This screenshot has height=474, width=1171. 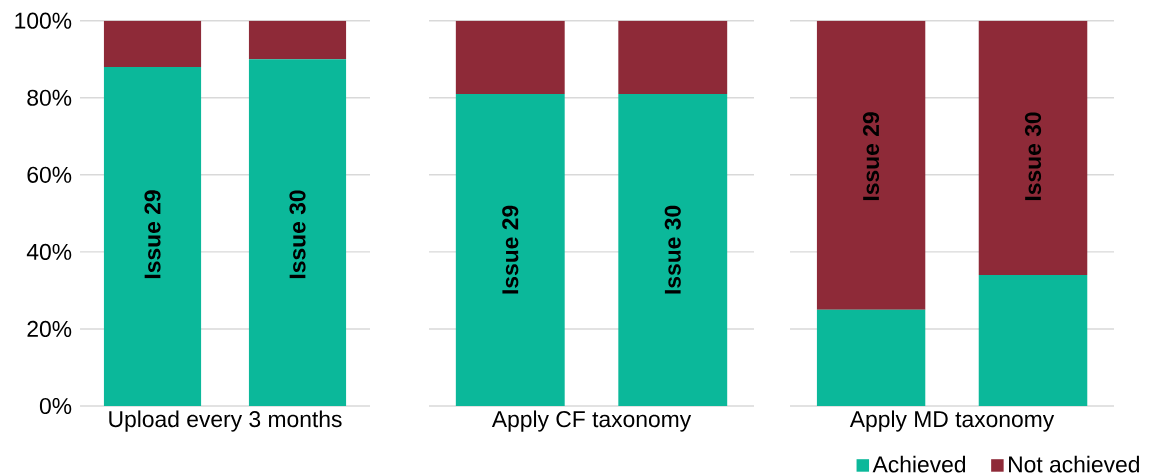 I want to click on legend-label: Not achieved, so click(x=1074, y=464).